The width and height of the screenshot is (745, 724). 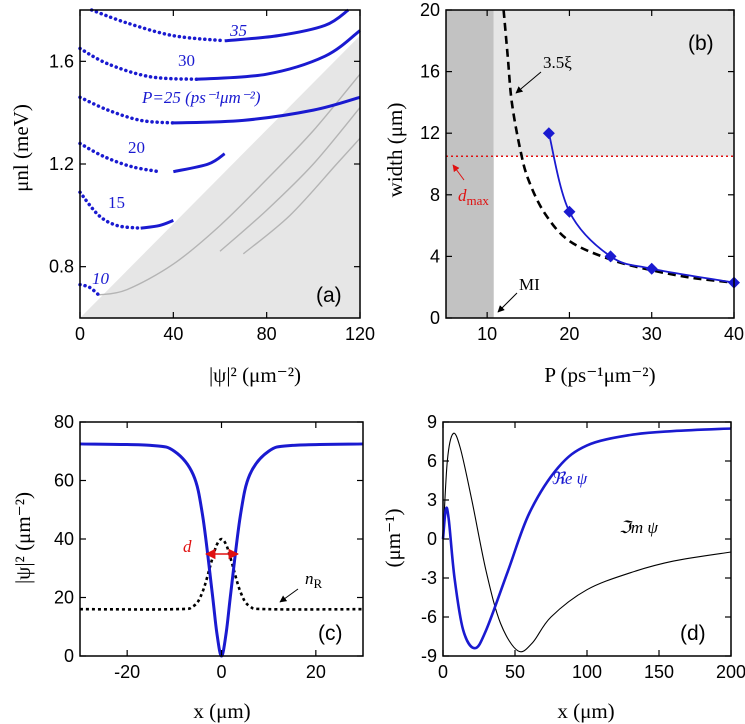 I want to click on label-p15: 15, so click(x=116, y=202).